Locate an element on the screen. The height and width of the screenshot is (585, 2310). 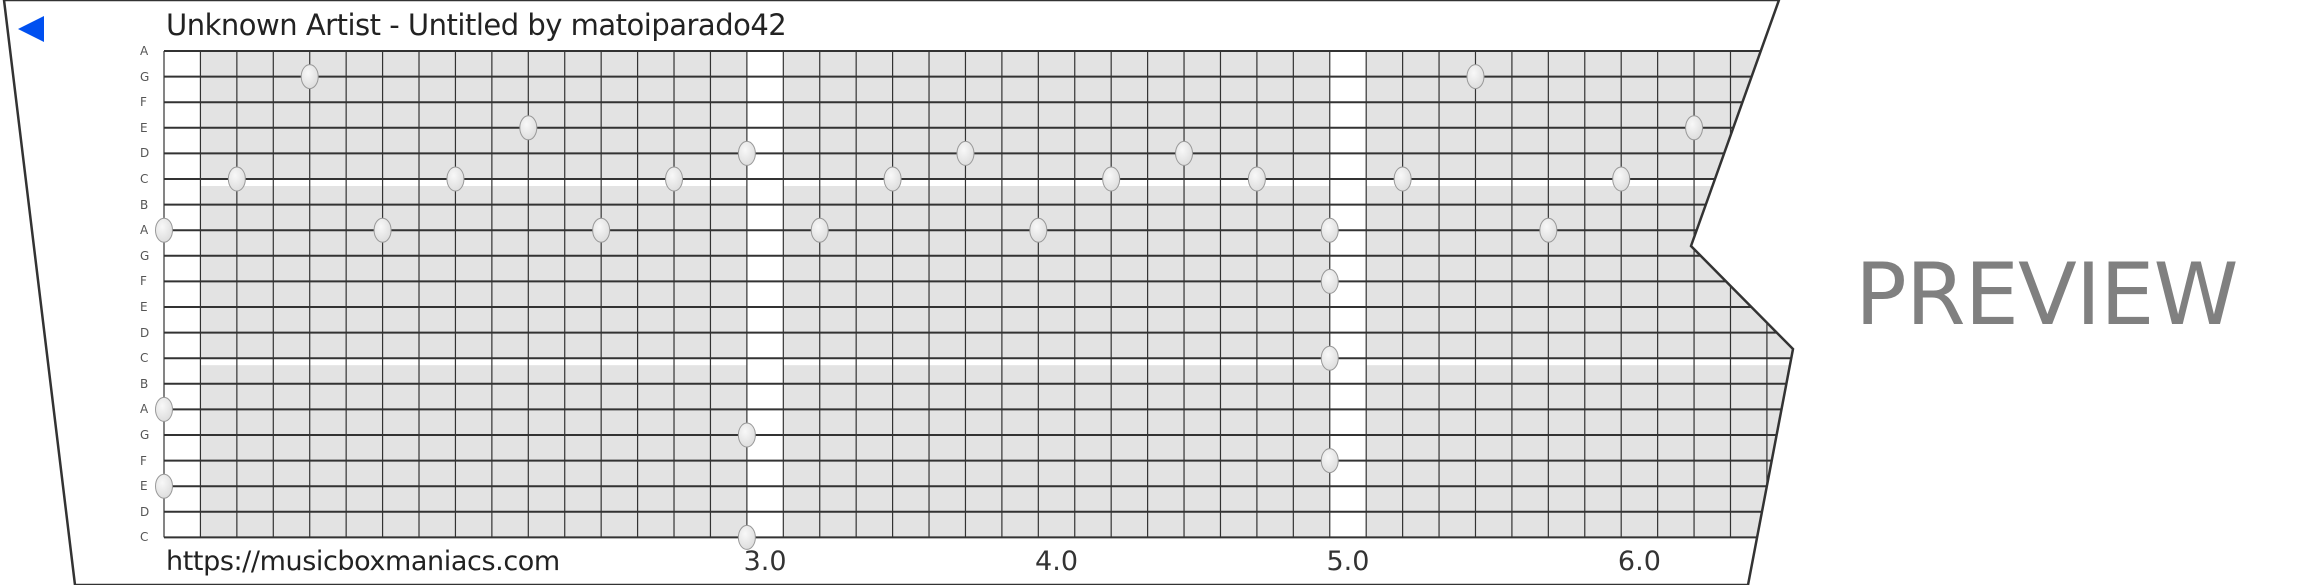
beat-label: 3.0 is located at coordinates (765, 561).